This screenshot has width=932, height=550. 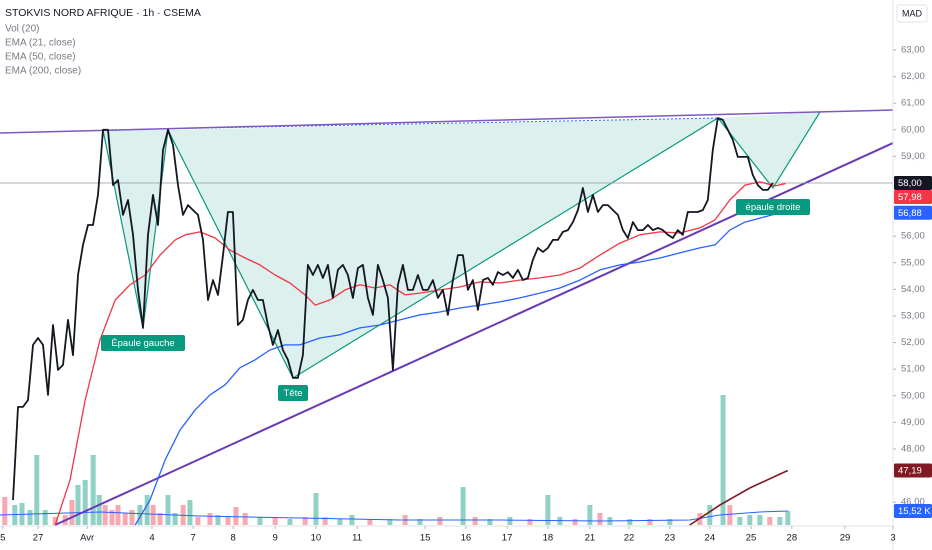 I want to click on y-tick-label: 48,00, so click(x=913, y=448).